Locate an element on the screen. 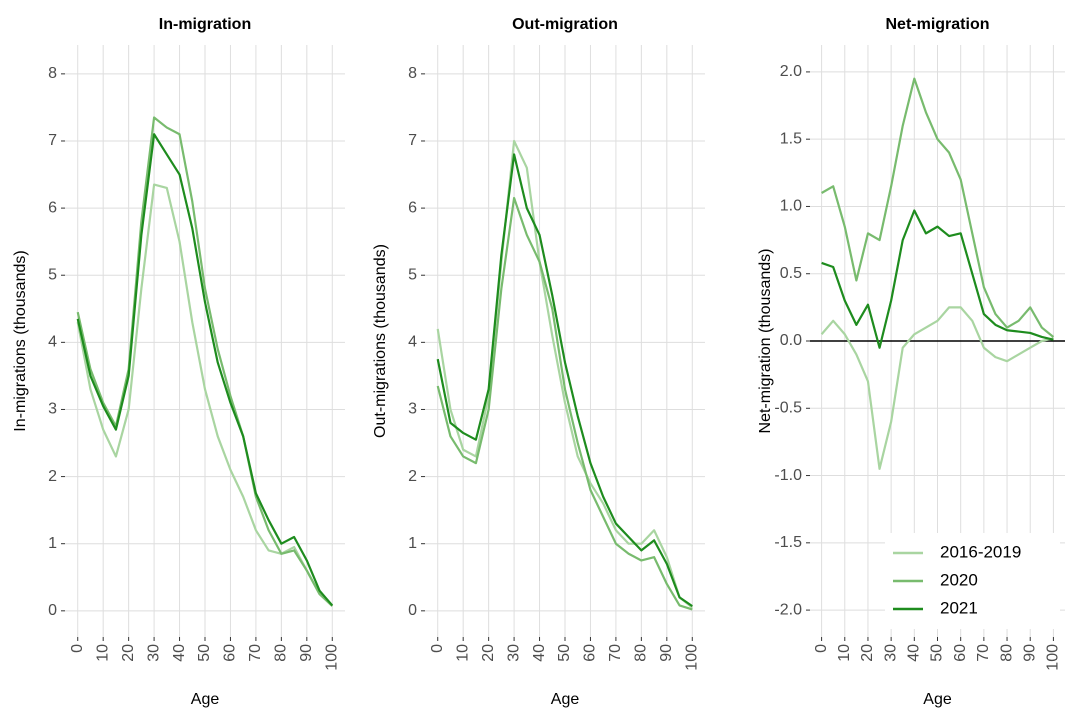 This screenshot has height=712, width=1065. legend: 2016-2019 2020 2021 is located at coordinates (972, 581).